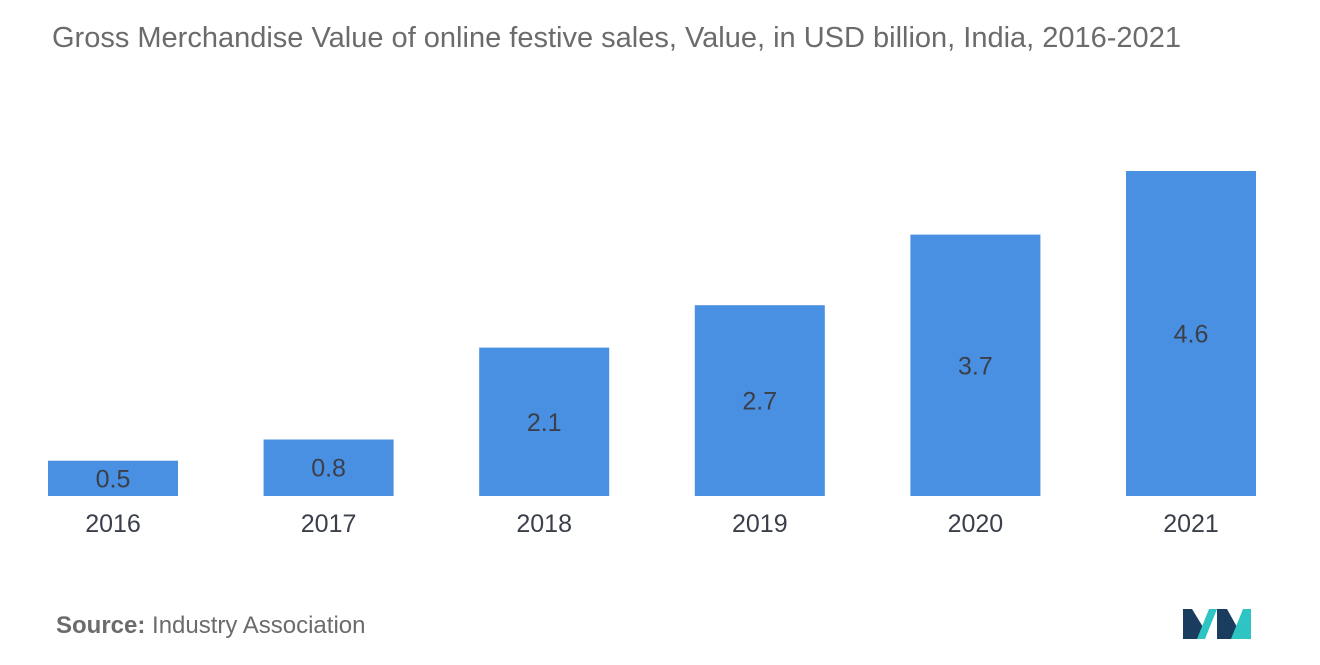  I want to click on x-tick-label-2016: 2016, so click(113, 524).